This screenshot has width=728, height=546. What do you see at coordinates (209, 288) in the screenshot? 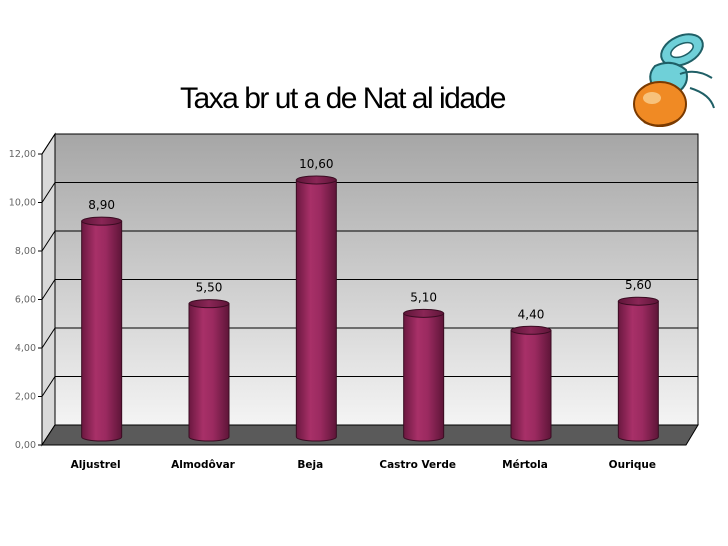
I see `data-label: 5,50` at bounding box center [209, 288].